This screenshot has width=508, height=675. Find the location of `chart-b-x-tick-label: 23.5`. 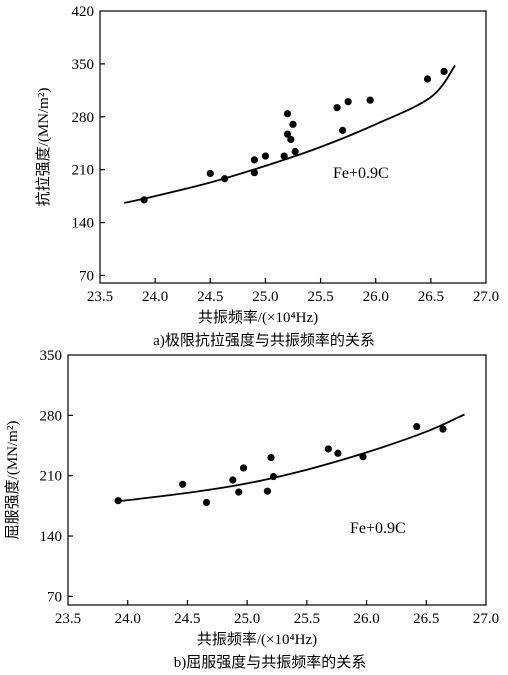

chart-b-x-tick-label: 23.5 is located at coordinates (68, 619).